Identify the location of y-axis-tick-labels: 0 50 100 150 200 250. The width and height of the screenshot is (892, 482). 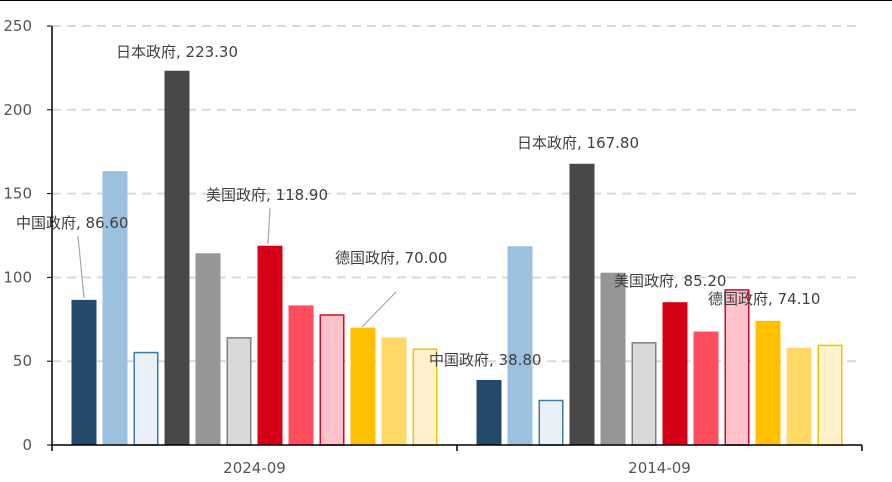
(17, 235).